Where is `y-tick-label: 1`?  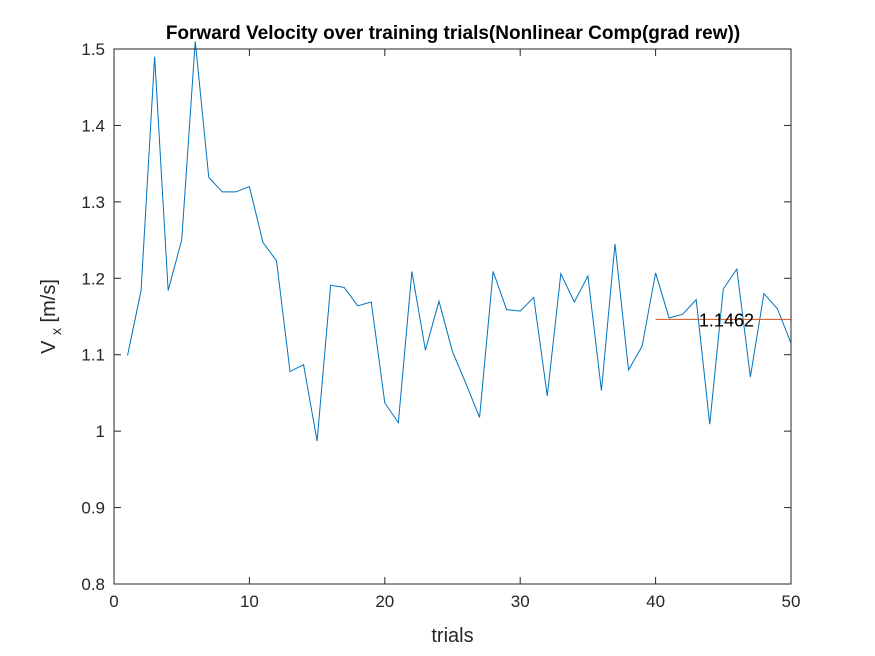
y-tick-label: 1 is located at coordinates (100, 431).